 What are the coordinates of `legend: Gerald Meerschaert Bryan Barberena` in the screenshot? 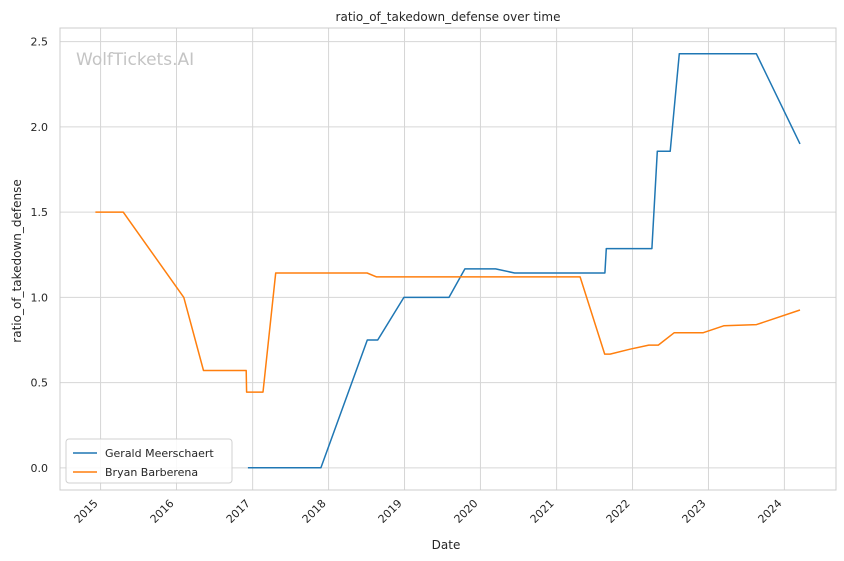 It's located at (149, 461).